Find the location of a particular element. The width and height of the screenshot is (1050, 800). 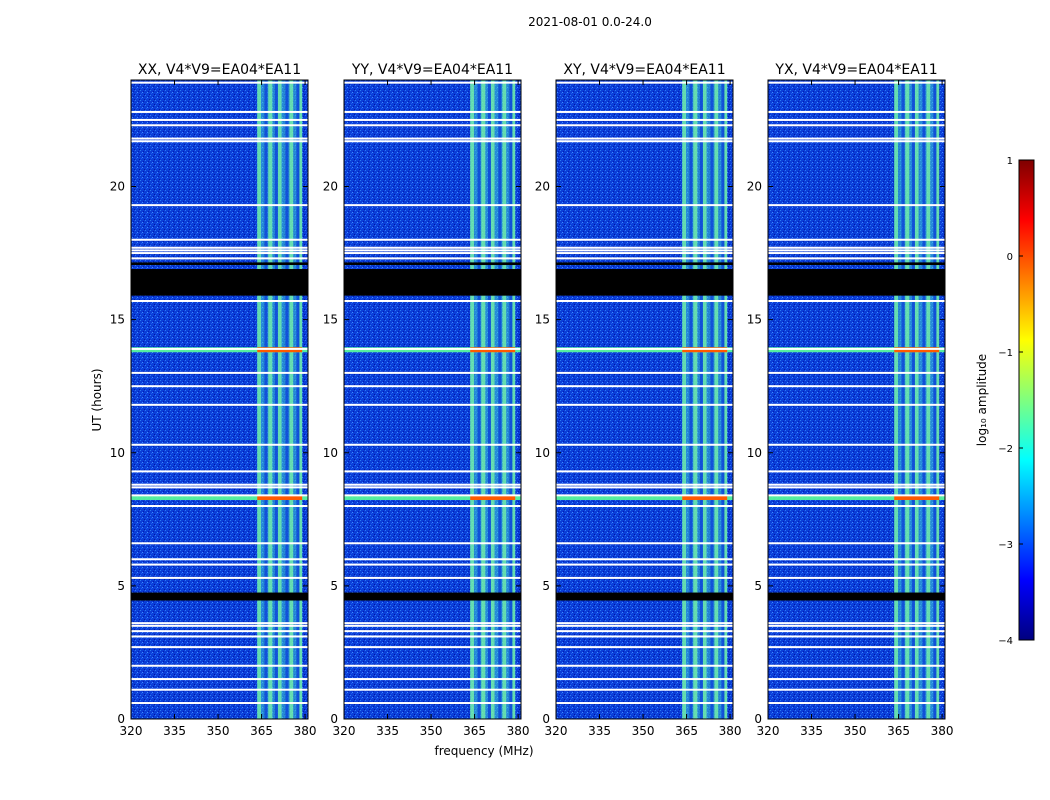

figure-suptitle: 2021-08-01 0.0-24.0 is located at coordinates (590, 22).